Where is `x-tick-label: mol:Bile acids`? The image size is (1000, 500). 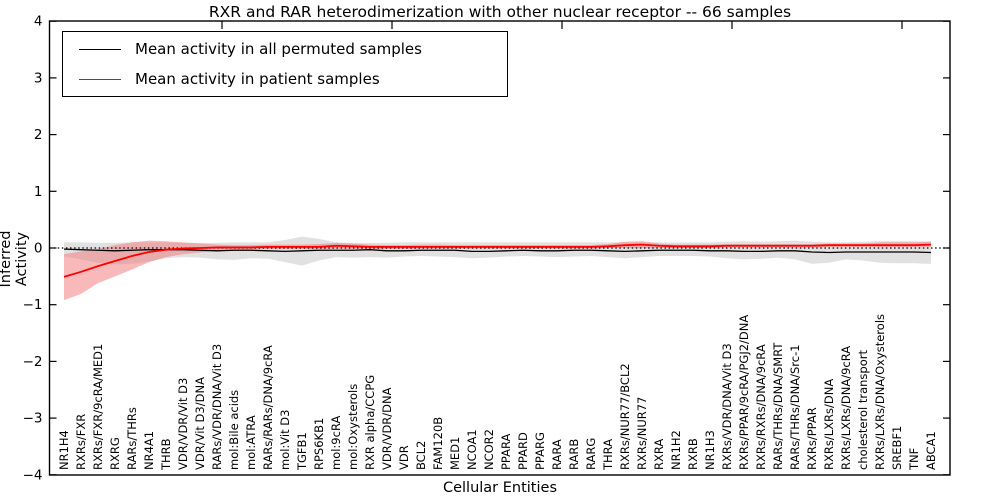 x-tick-label: mol:Bile acids is located at coordinates (234, 430).